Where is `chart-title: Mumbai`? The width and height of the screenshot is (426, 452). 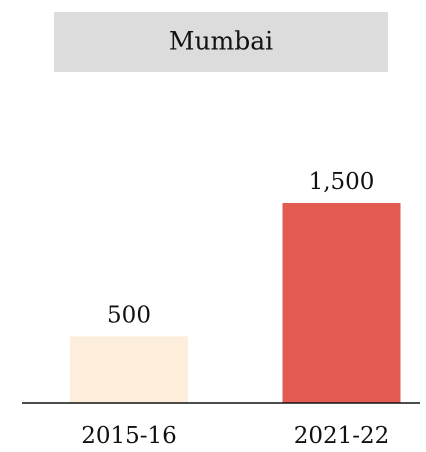 chart-title: Mumbai is located at coordinates (221, 41).